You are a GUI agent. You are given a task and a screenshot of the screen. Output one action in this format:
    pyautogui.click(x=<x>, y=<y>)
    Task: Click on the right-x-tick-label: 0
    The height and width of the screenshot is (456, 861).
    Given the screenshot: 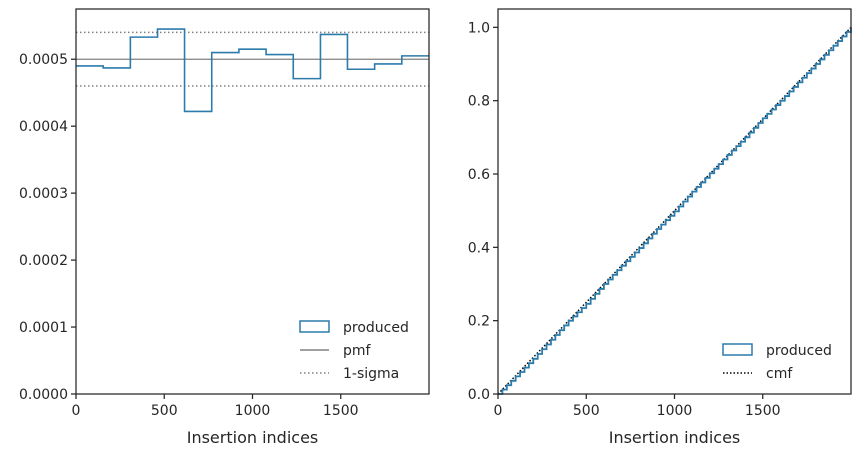 What is the action you would take?
    pyautogui.click(x=498, y=411)
    